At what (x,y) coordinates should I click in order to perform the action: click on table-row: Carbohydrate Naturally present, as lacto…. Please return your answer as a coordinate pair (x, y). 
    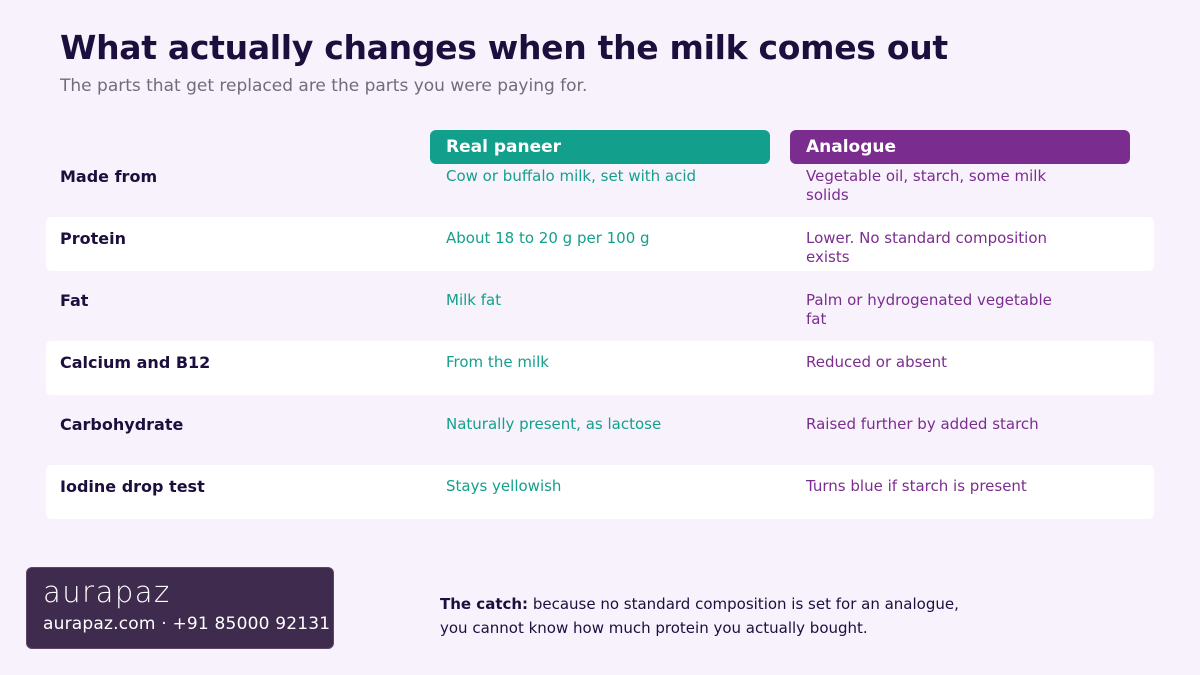
    Looking at the image, I should click on (600, 430).